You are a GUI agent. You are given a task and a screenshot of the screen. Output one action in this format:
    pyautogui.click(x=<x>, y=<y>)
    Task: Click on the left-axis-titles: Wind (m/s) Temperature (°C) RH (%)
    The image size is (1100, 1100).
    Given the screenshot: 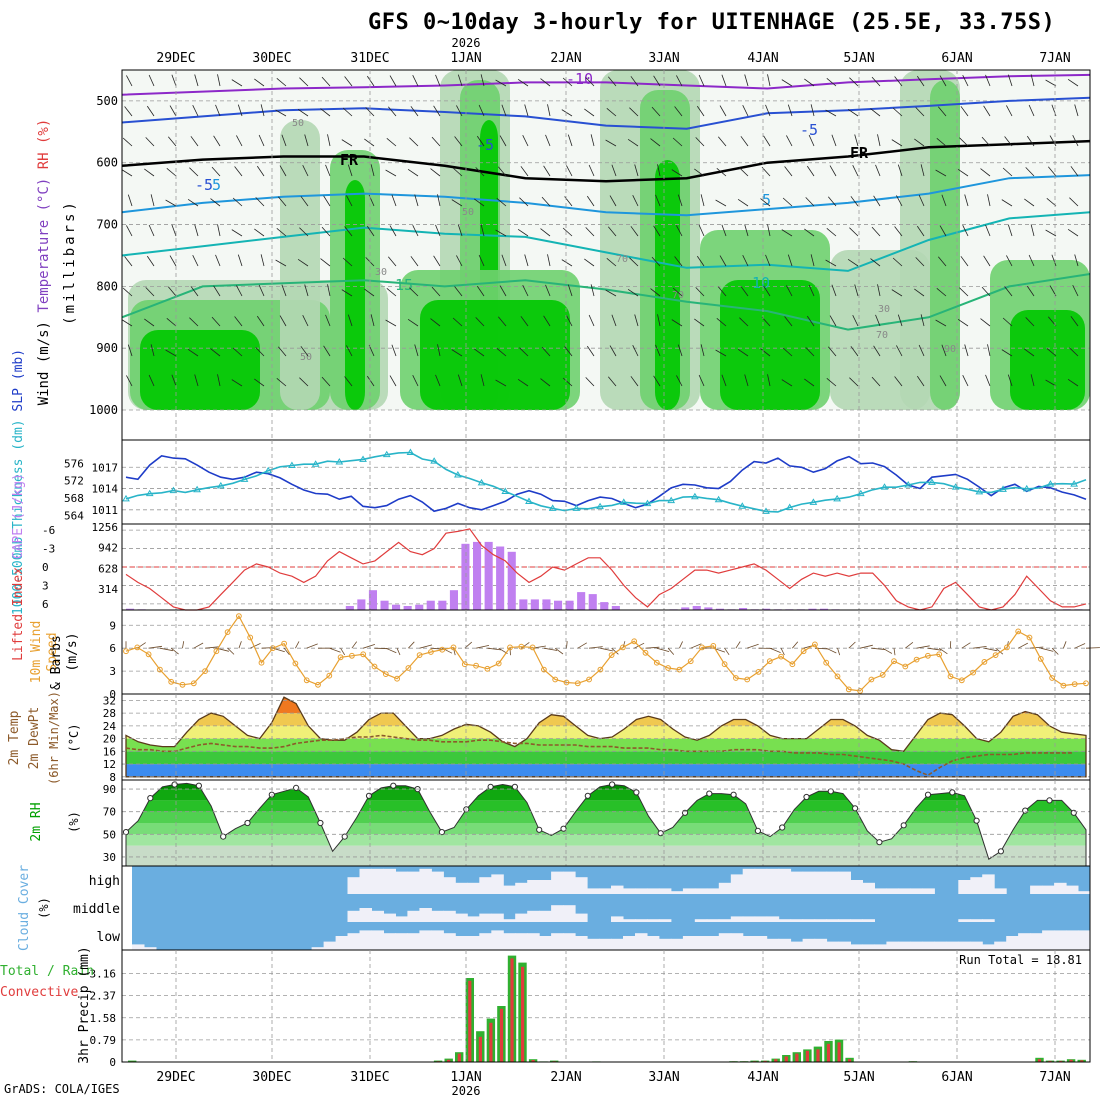 What is the action you would take?
    pyautogui.click(x=44, y=262)
    